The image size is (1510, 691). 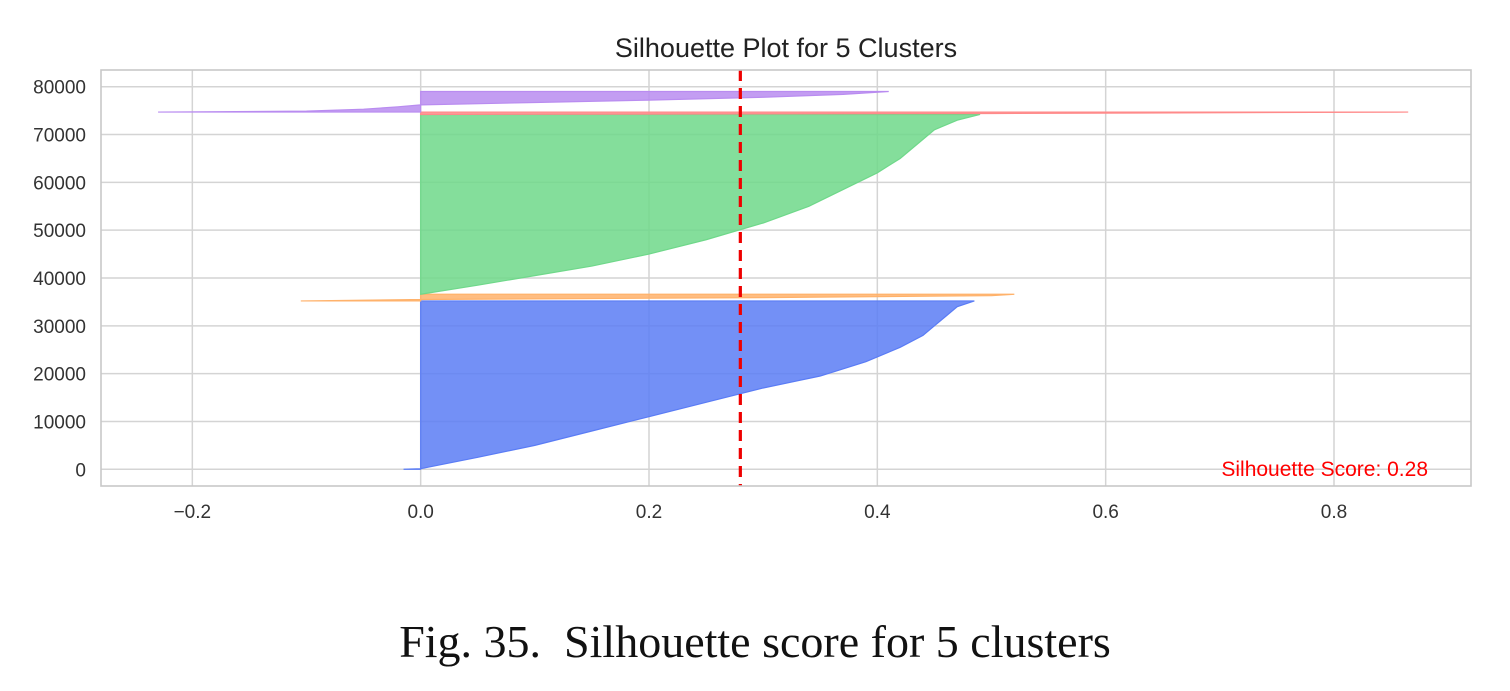 I want to click on x-tick-label: 0.2, so click(x=649, y=512).